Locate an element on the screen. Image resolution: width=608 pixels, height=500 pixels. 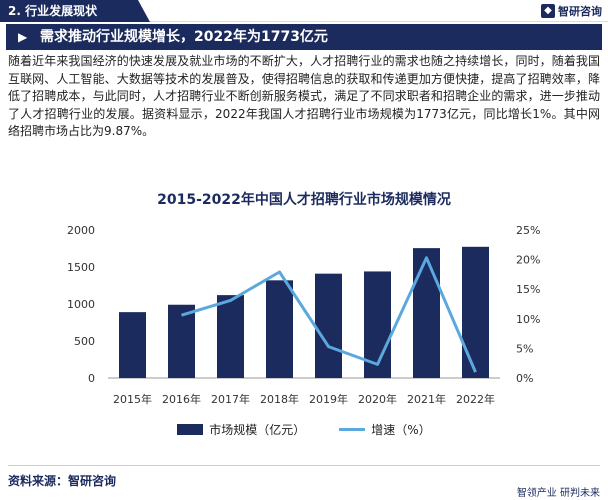
brand-name: 智研咨询 is located at coordinates (580, 11).